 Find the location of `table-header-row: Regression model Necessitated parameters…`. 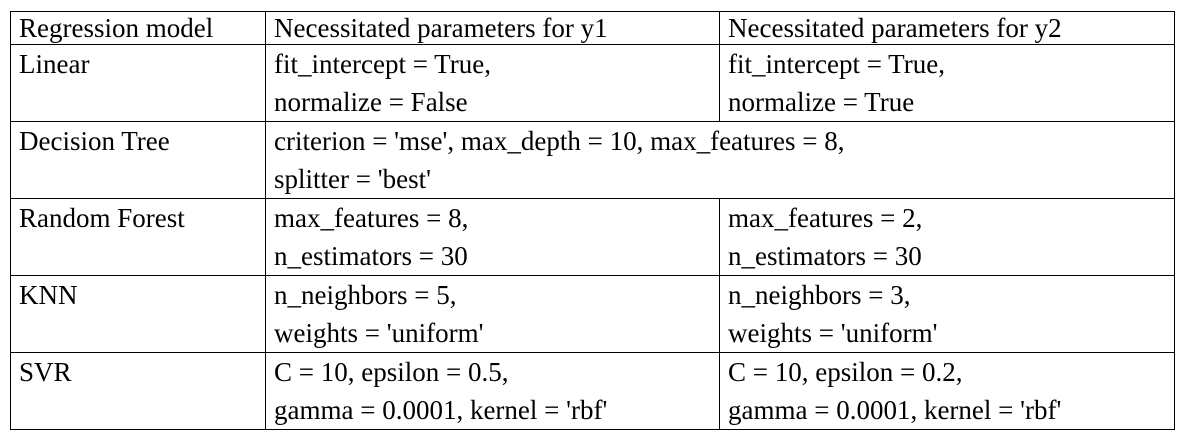

table-header-row: Regression model Necessitated parameters… is located at coordinates (592, 28).